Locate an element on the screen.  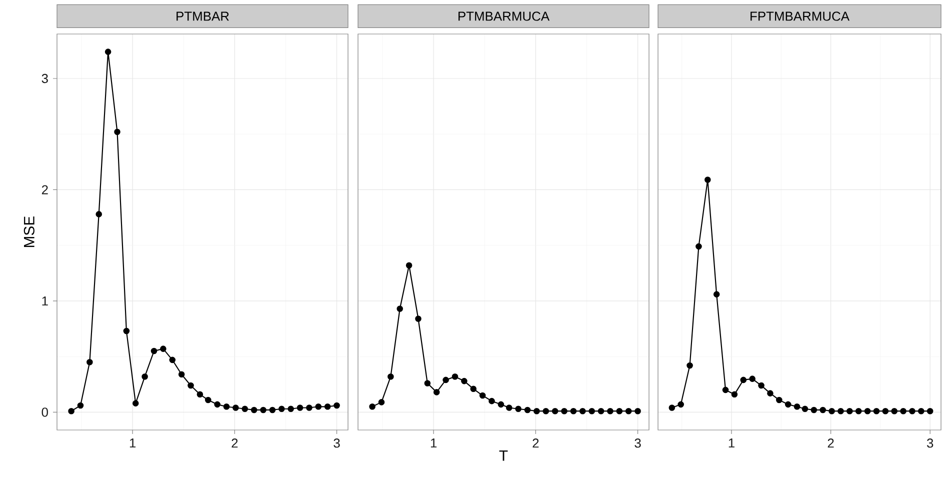
y-axis-title: MSE is located at coordinates (29, 231).